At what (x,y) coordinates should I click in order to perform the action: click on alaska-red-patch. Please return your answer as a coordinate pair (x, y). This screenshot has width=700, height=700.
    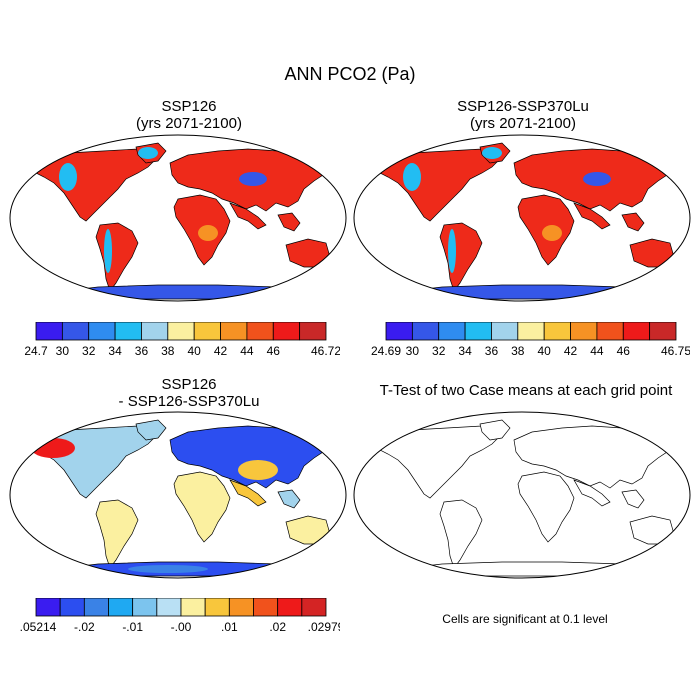
    Looking at the image, I should click on (53, 448).